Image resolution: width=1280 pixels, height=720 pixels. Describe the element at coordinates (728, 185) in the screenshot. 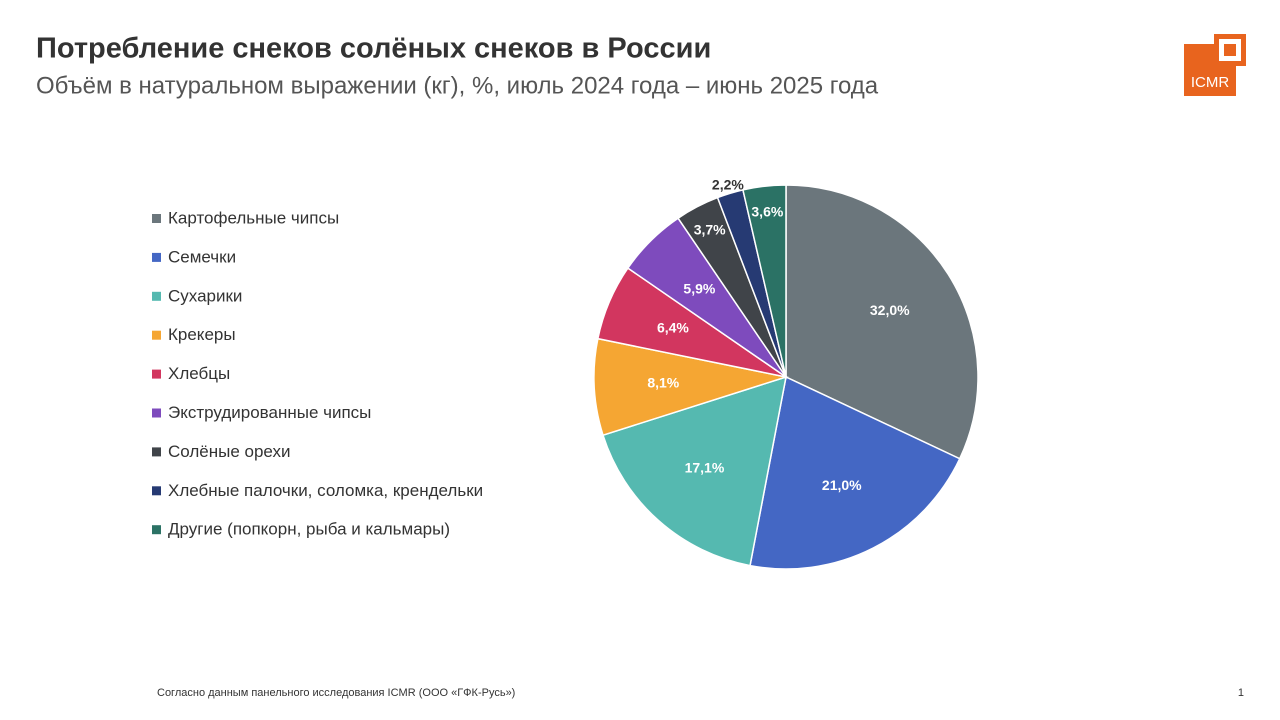

I see `data-label: 2,2%` at that location.